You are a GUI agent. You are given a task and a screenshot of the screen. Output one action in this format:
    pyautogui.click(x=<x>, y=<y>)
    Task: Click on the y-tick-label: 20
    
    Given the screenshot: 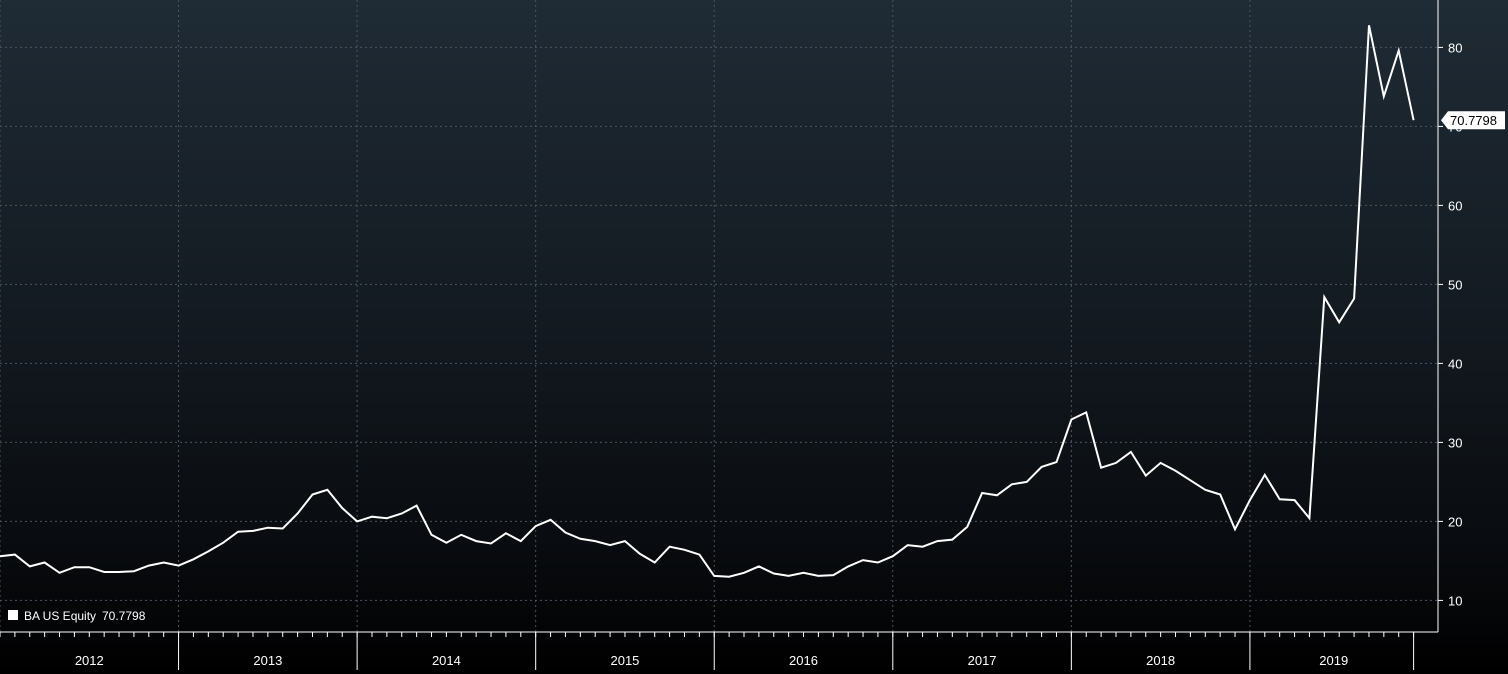 What is the action you would take?
    pyautogui.click(x=1455, y=521)
    